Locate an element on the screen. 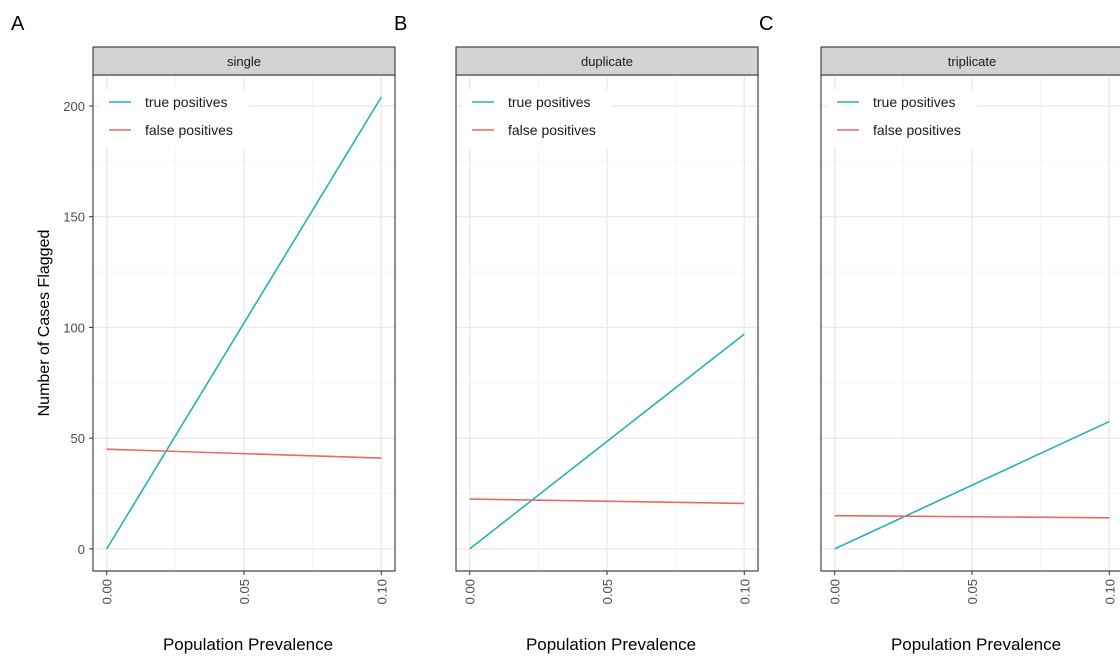 The width and height of the screenshot is (1120, 659). panel-letter: C is located at coordinates (766, 24).